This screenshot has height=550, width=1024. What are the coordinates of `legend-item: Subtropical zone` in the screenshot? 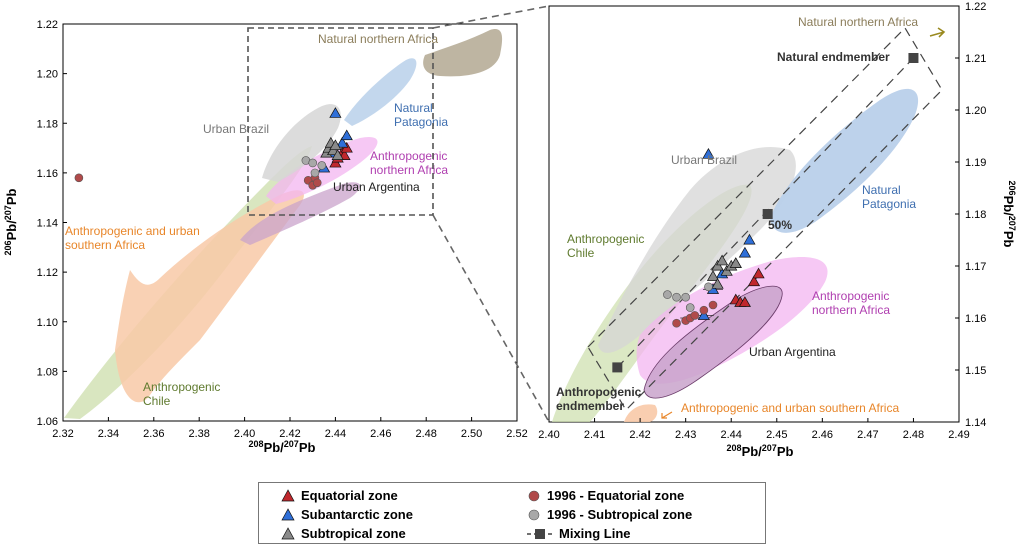 It's located at (343, 533).